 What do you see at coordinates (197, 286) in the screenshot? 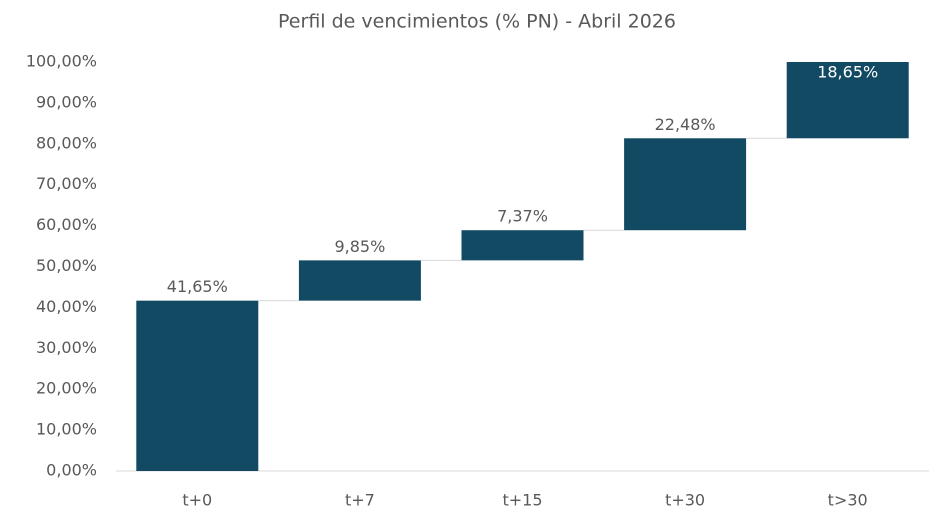
I see `data-label: 41,65%` at bounding box center [197, 286].